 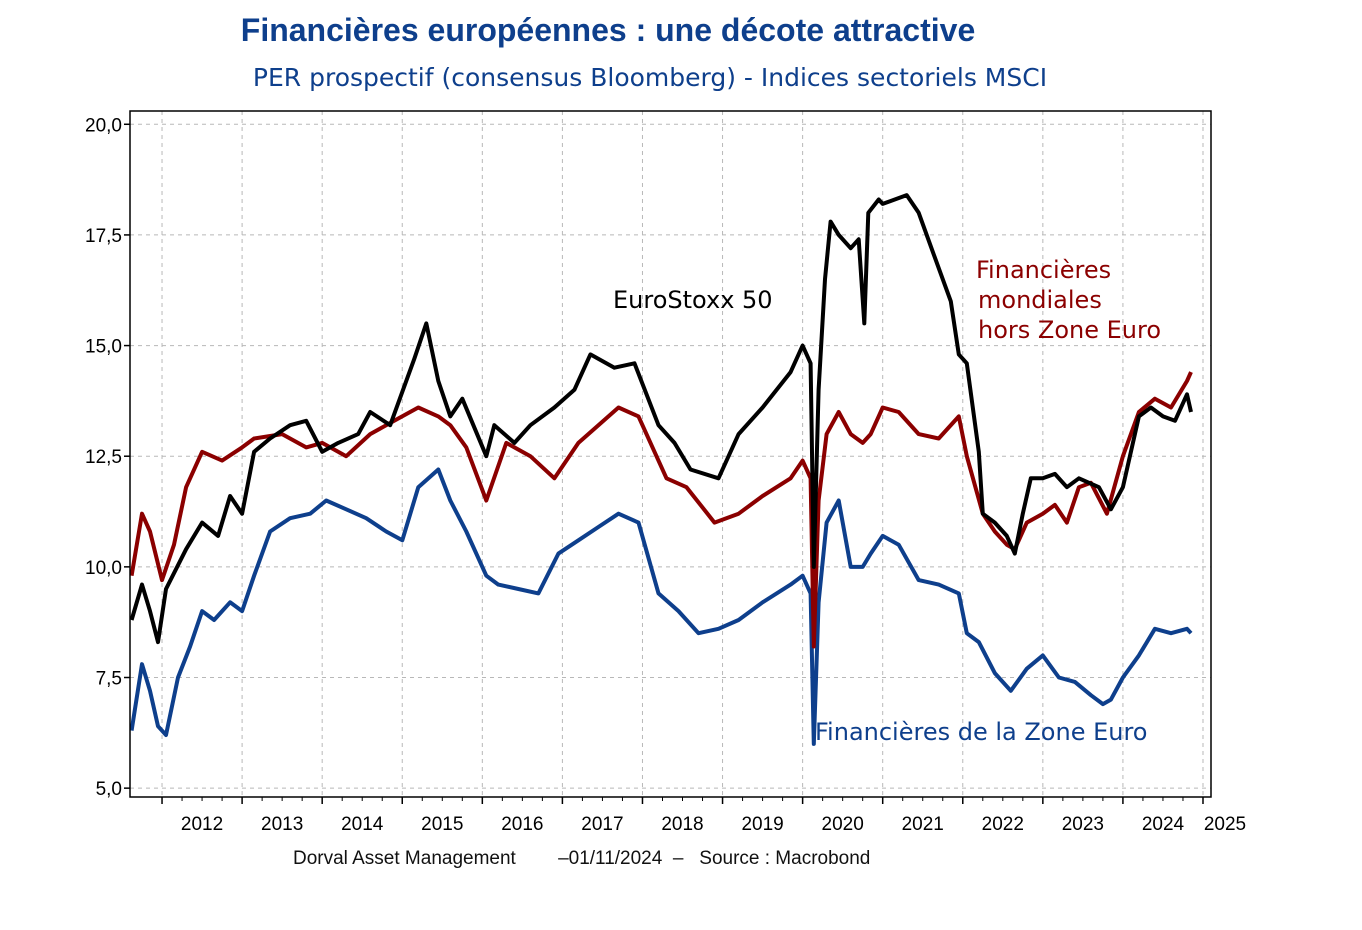 I want to click on annotation-label: Financières de la Zone Euro, so click(x=981, y=732).